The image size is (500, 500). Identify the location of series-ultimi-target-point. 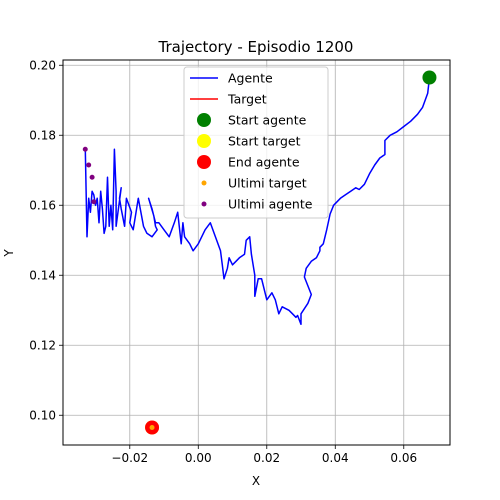
(152, 427).